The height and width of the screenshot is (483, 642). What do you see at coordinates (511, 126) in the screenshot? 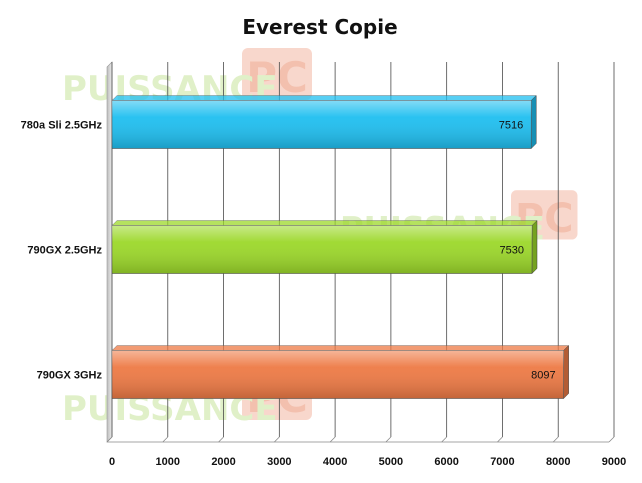
I see `value-label: 7516` at bounding box center [511, 126].